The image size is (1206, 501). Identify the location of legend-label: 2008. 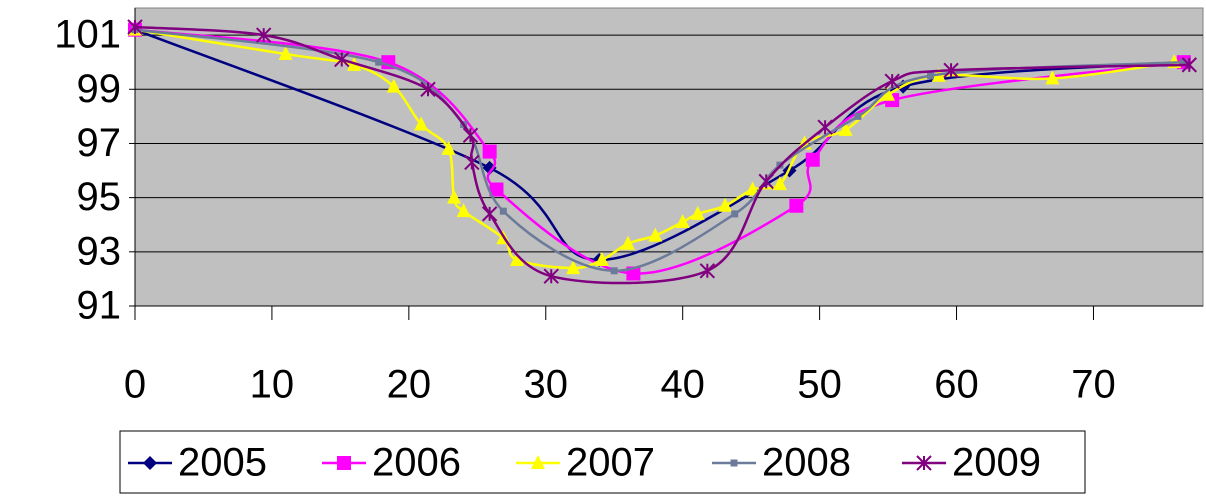
(806, 463).